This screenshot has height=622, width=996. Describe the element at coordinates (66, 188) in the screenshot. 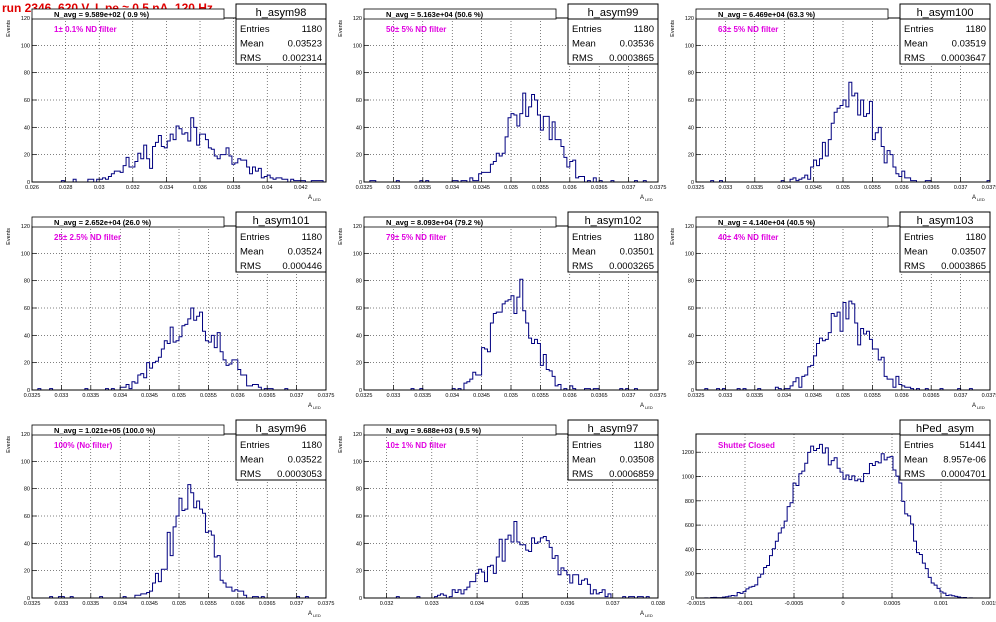

I see `x-tick-label: 0.028` at that location.